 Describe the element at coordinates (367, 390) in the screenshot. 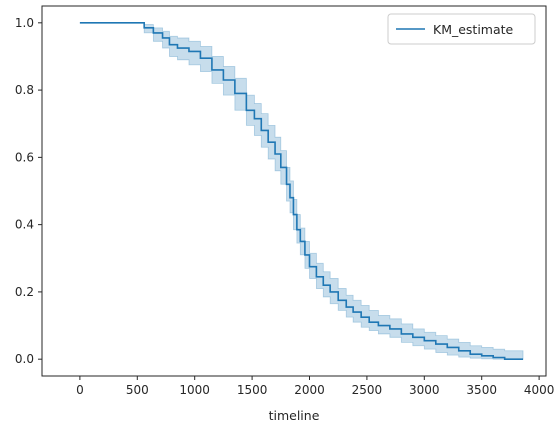

I see `x-tick-label: 2500` at that location.